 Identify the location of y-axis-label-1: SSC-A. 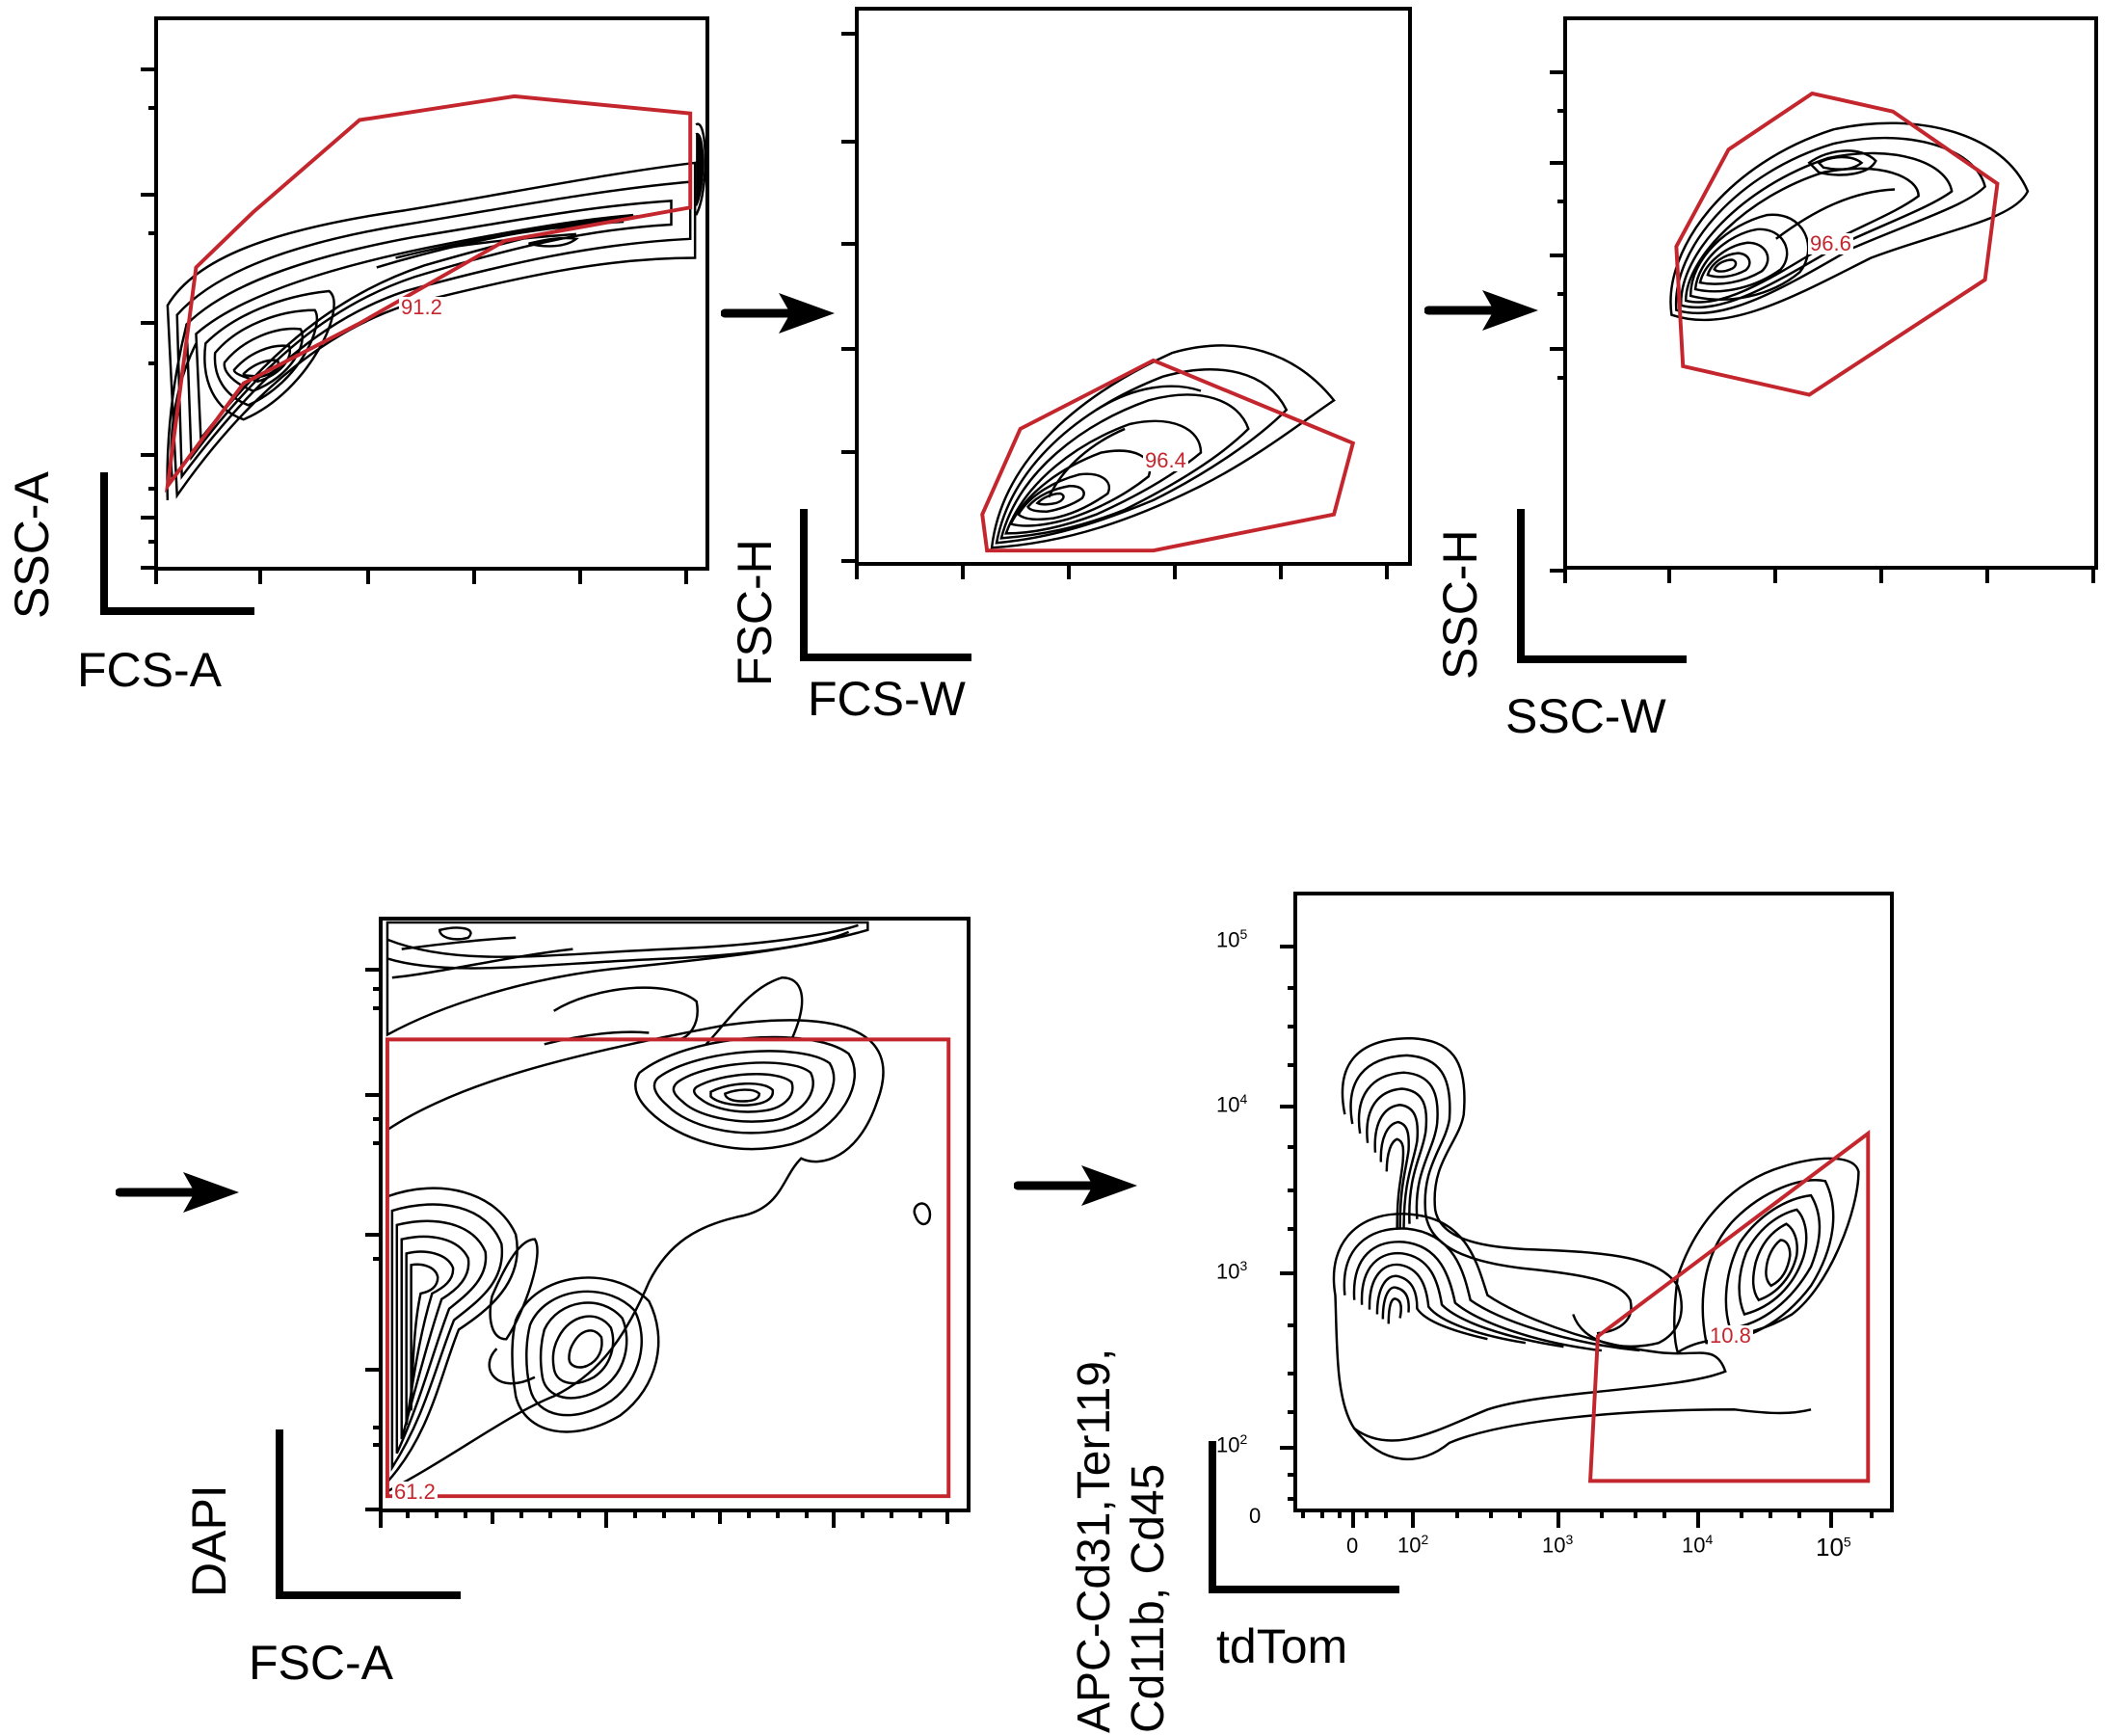
(32, 545).